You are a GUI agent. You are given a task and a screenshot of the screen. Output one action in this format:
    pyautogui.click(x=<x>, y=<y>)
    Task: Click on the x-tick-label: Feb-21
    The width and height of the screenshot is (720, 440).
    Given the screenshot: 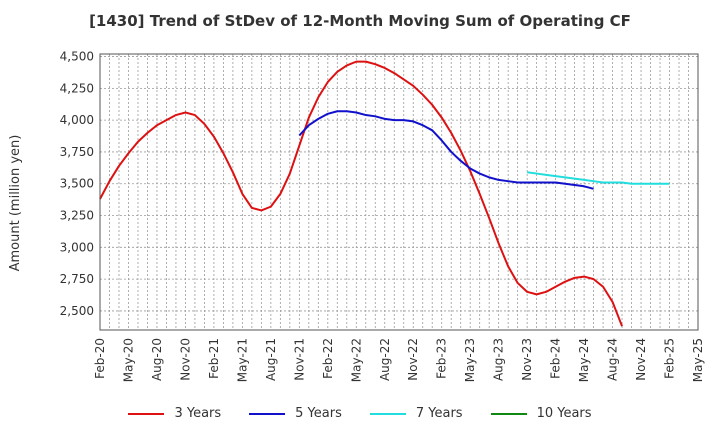 What is the action you would take?
    pyautogui.click(x=214, y=358)
    